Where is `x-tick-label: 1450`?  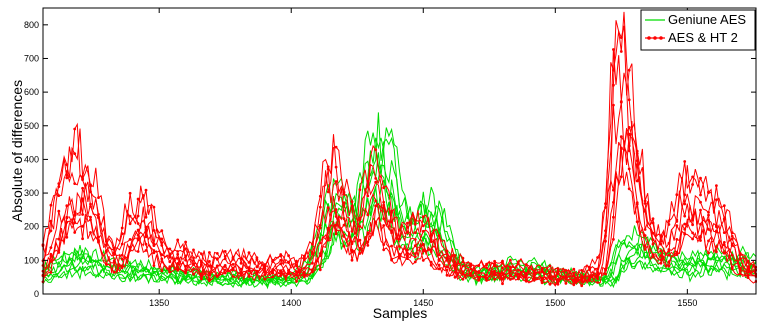
x-tick-label: 1450 is located at coordinates (423, 303).